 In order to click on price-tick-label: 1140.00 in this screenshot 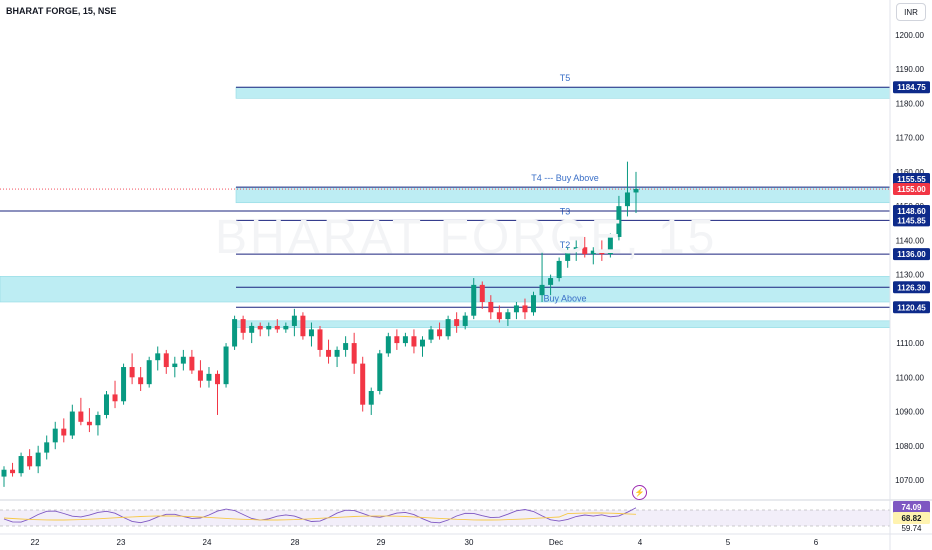, I will do `click(910, 240)`.